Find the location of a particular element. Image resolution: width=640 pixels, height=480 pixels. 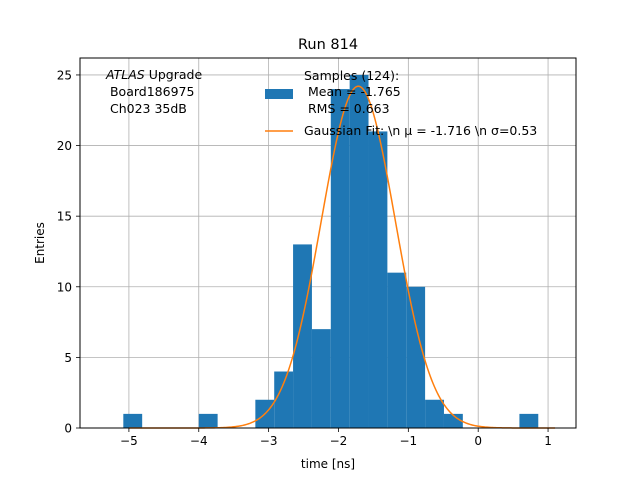

x-tick-label-2: −3 is located at coordinates (269, 441).